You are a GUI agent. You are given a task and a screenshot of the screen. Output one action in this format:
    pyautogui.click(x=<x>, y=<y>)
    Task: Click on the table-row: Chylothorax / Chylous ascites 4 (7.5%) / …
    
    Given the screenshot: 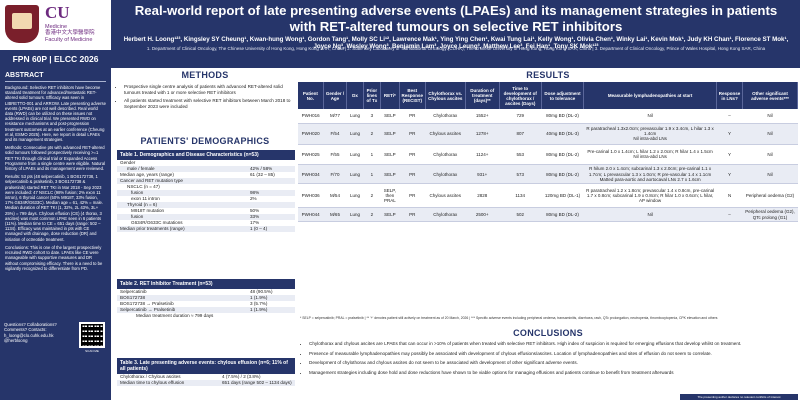 What is the action you would take?
    pyautogui.click(x=206, y=377)
    